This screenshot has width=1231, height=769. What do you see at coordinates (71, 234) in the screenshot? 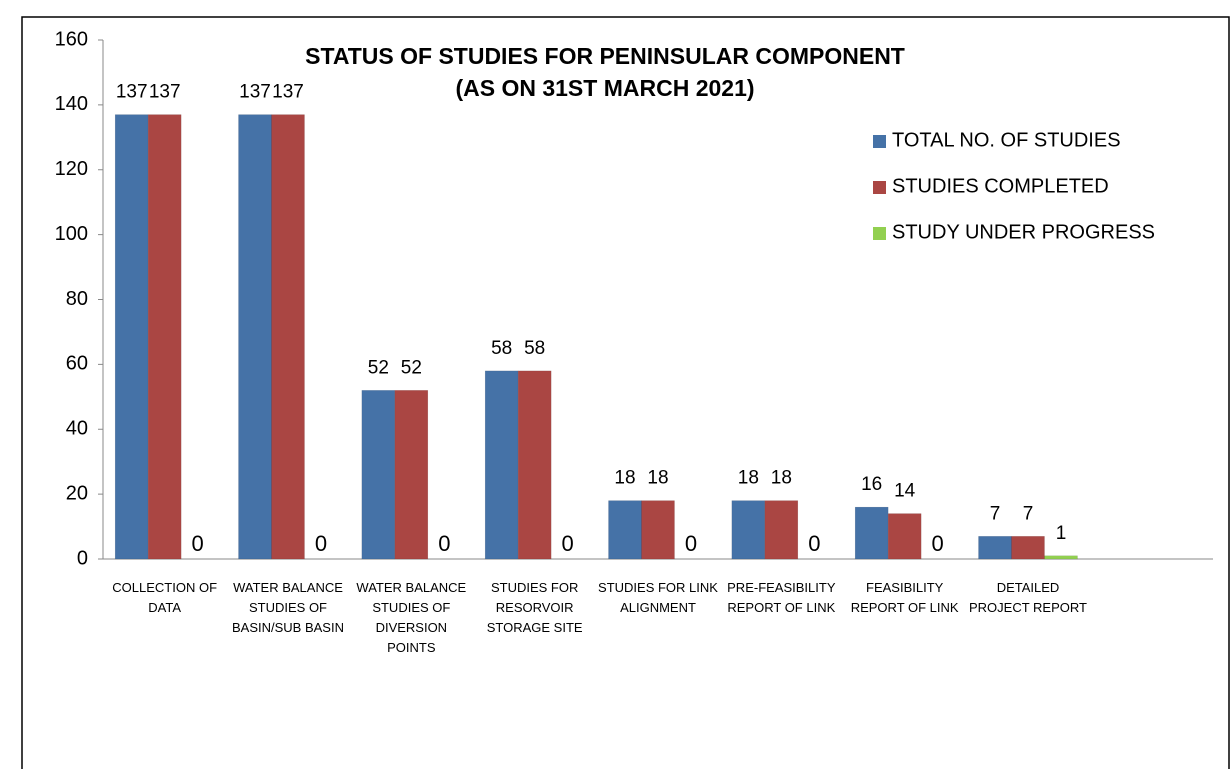
I see `y-tick-label: 100` at bounding box center [71, 234].